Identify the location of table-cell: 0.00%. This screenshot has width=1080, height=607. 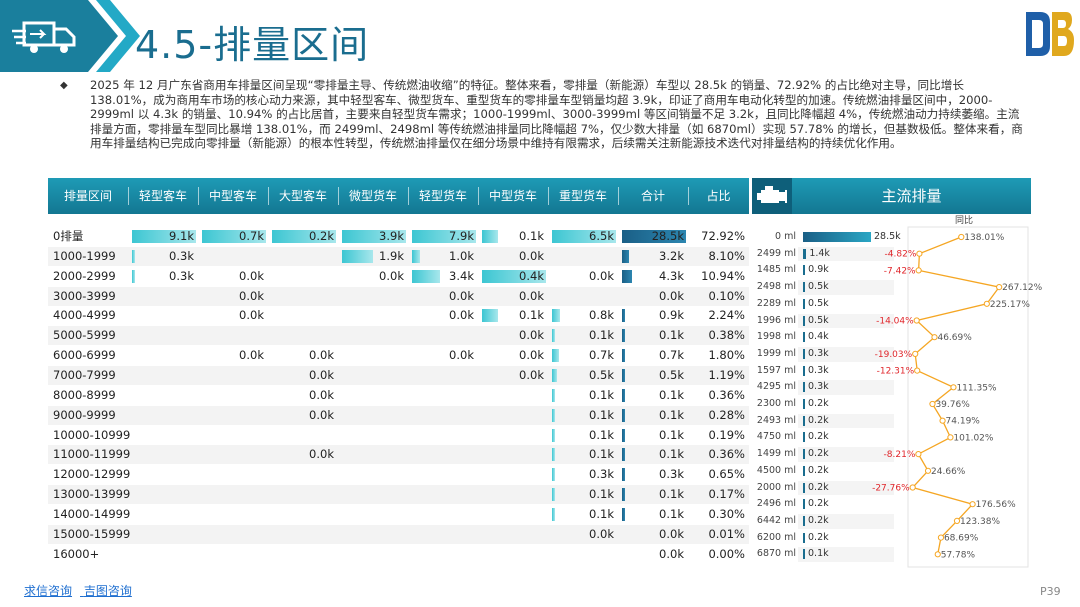
(726, 553).